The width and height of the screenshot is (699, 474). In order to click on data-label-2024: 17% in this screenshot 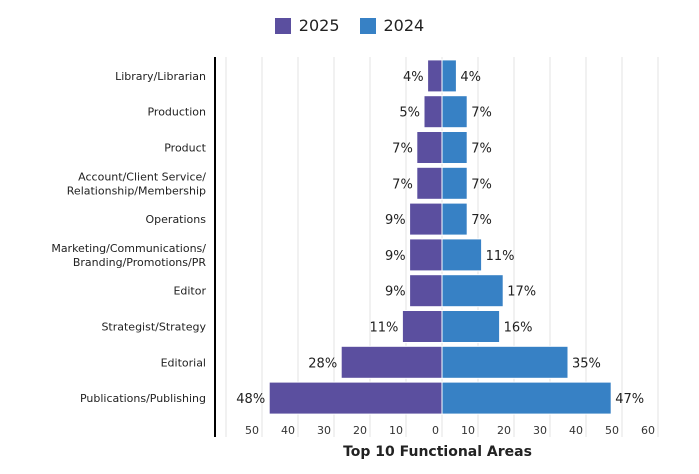, I will do `click(521, 292)`.